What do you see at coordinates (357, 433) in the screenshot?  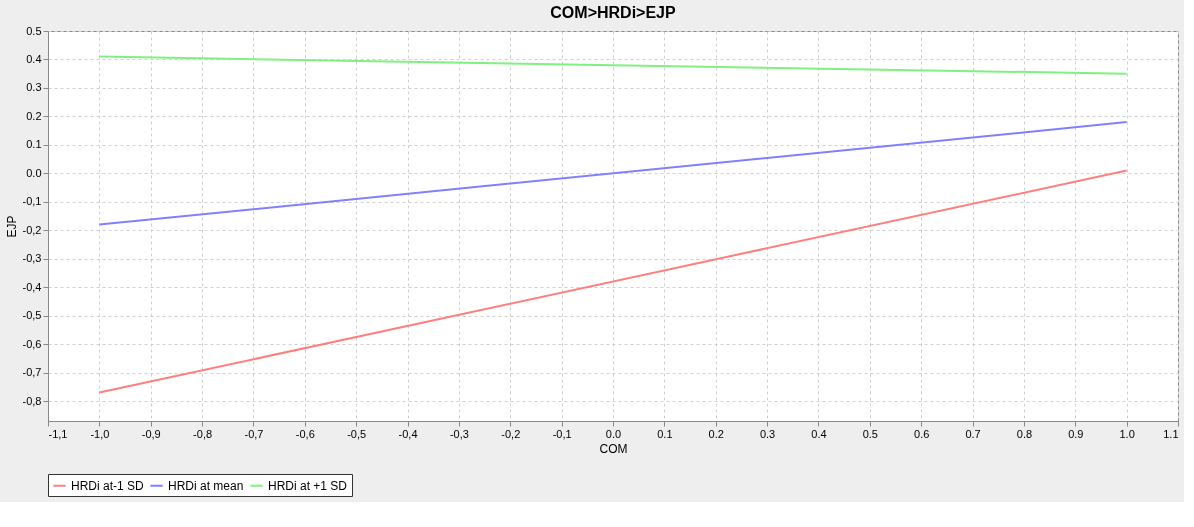 I see `x-tick-label: -0,5` at bounding box center [357, 433].